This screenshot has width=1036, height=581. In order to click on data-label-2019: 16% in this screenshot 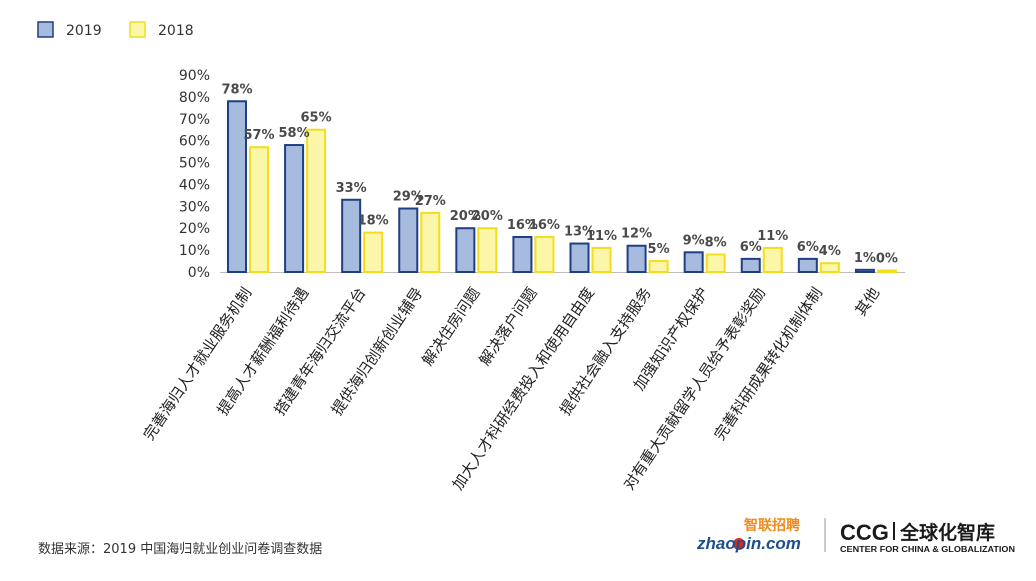, I will do `click(522, 225)`.